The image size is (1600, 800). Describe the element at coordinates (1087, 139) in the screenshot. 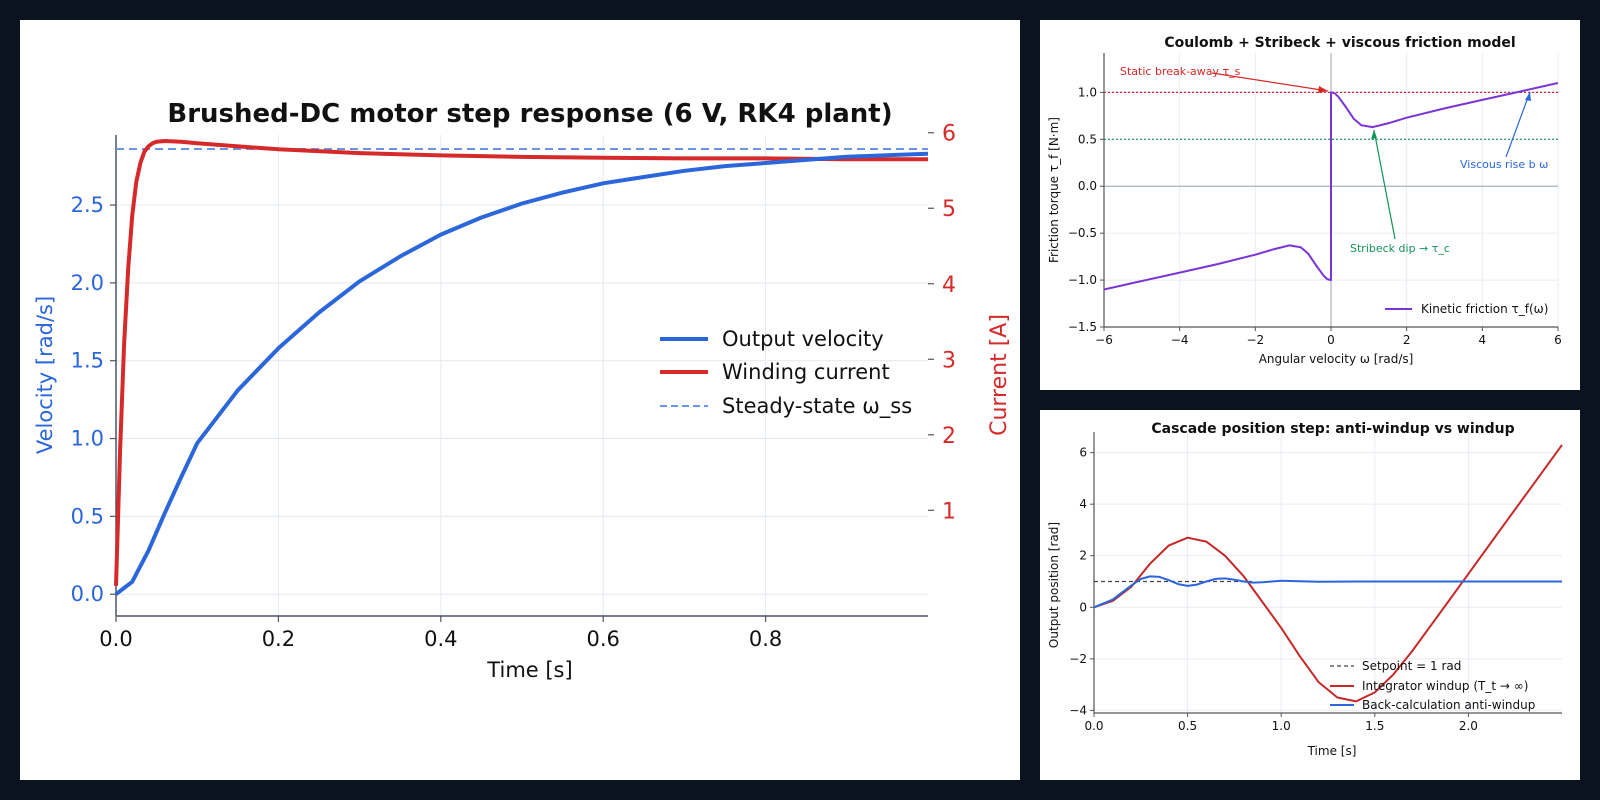

I see `y-tick-label: 0.5` at that location.